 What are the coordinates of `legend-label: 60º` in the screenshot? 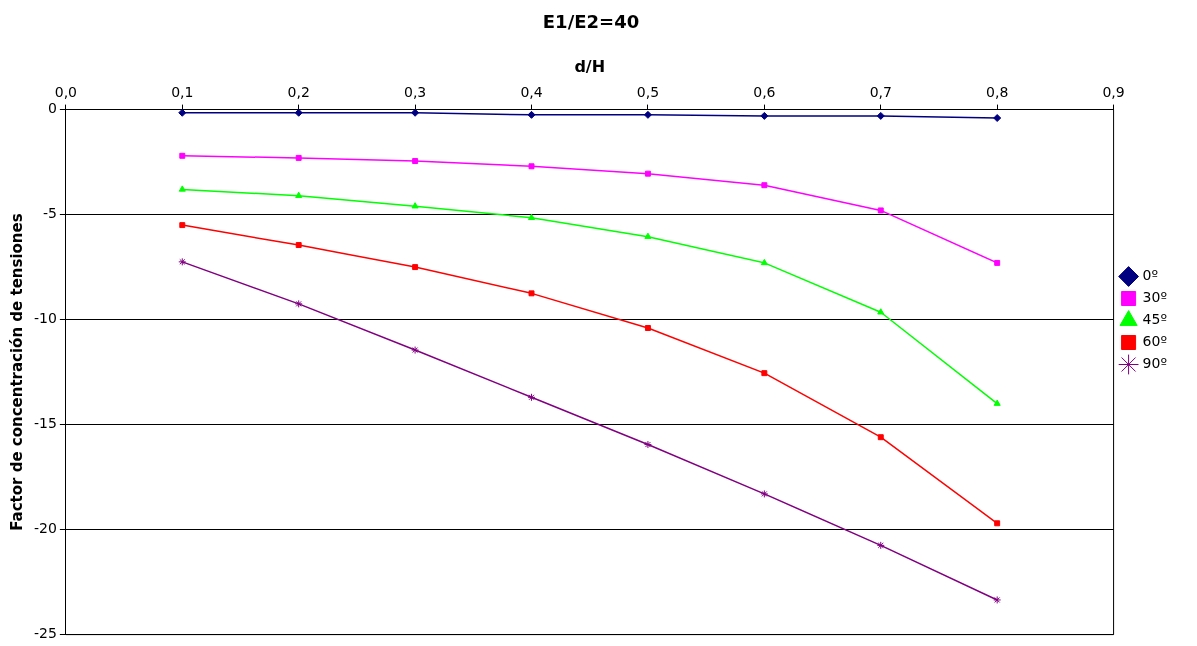 It's located at (1155, 341).